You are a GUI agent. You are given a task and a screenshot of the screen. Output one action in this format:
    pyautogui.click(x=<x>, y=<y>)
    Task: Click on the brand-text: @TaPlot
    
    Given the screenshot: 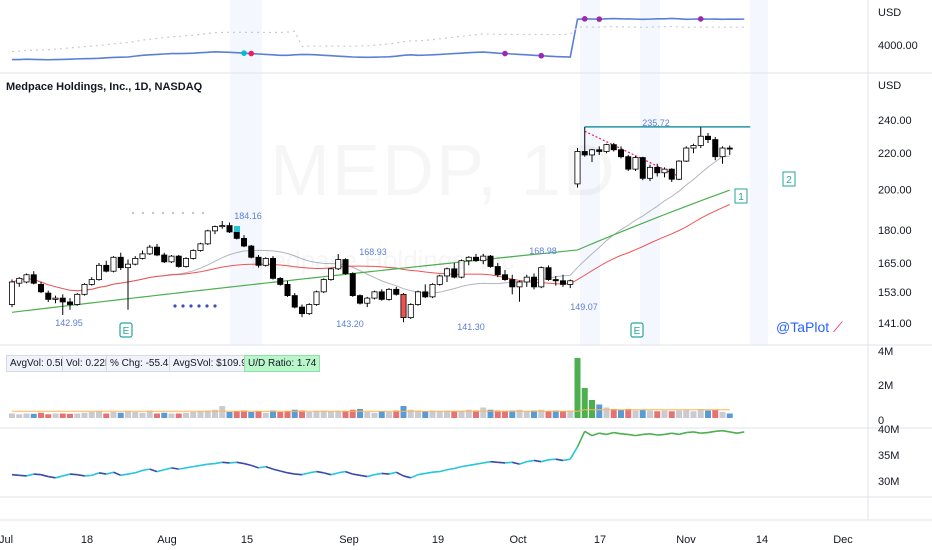 What is the action you would take?
    pyautogui.click(x=803, y=327)
    